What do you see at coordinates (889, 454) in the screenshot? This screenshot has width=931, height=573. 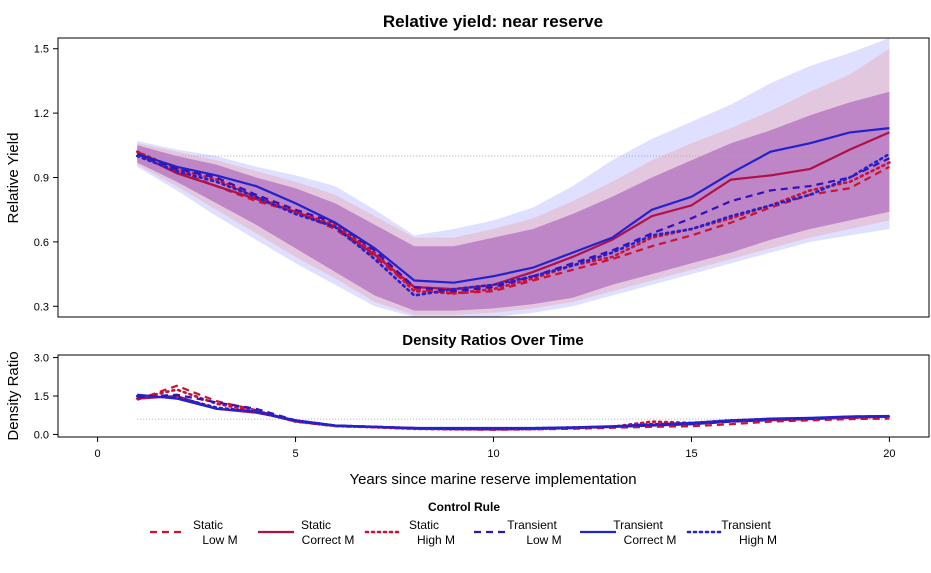 I see `density-x-tick-label: 20` at bounding box center [889, 454].